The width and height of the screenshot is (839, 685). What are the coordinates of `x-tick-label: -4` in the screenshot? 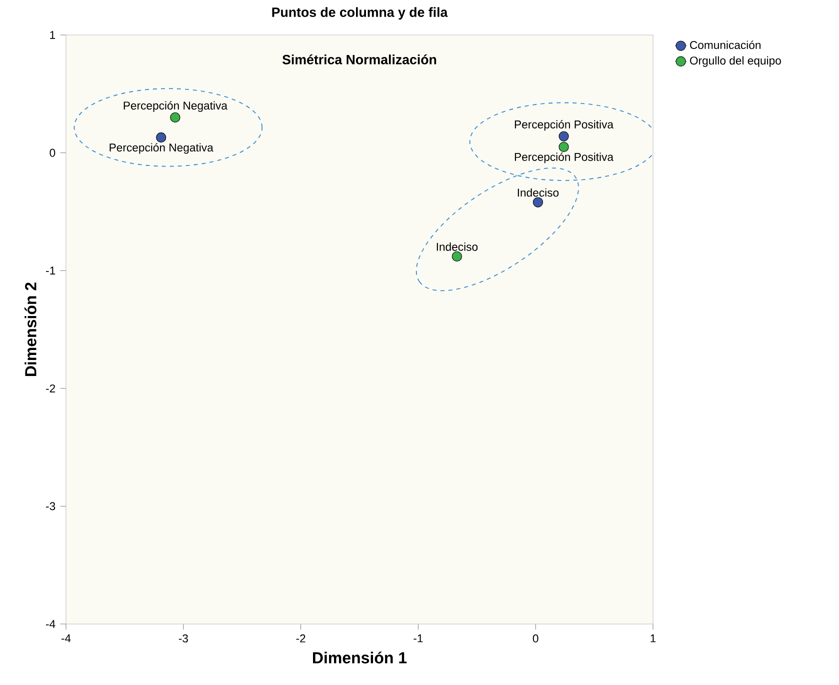 It's located at (66, 638).